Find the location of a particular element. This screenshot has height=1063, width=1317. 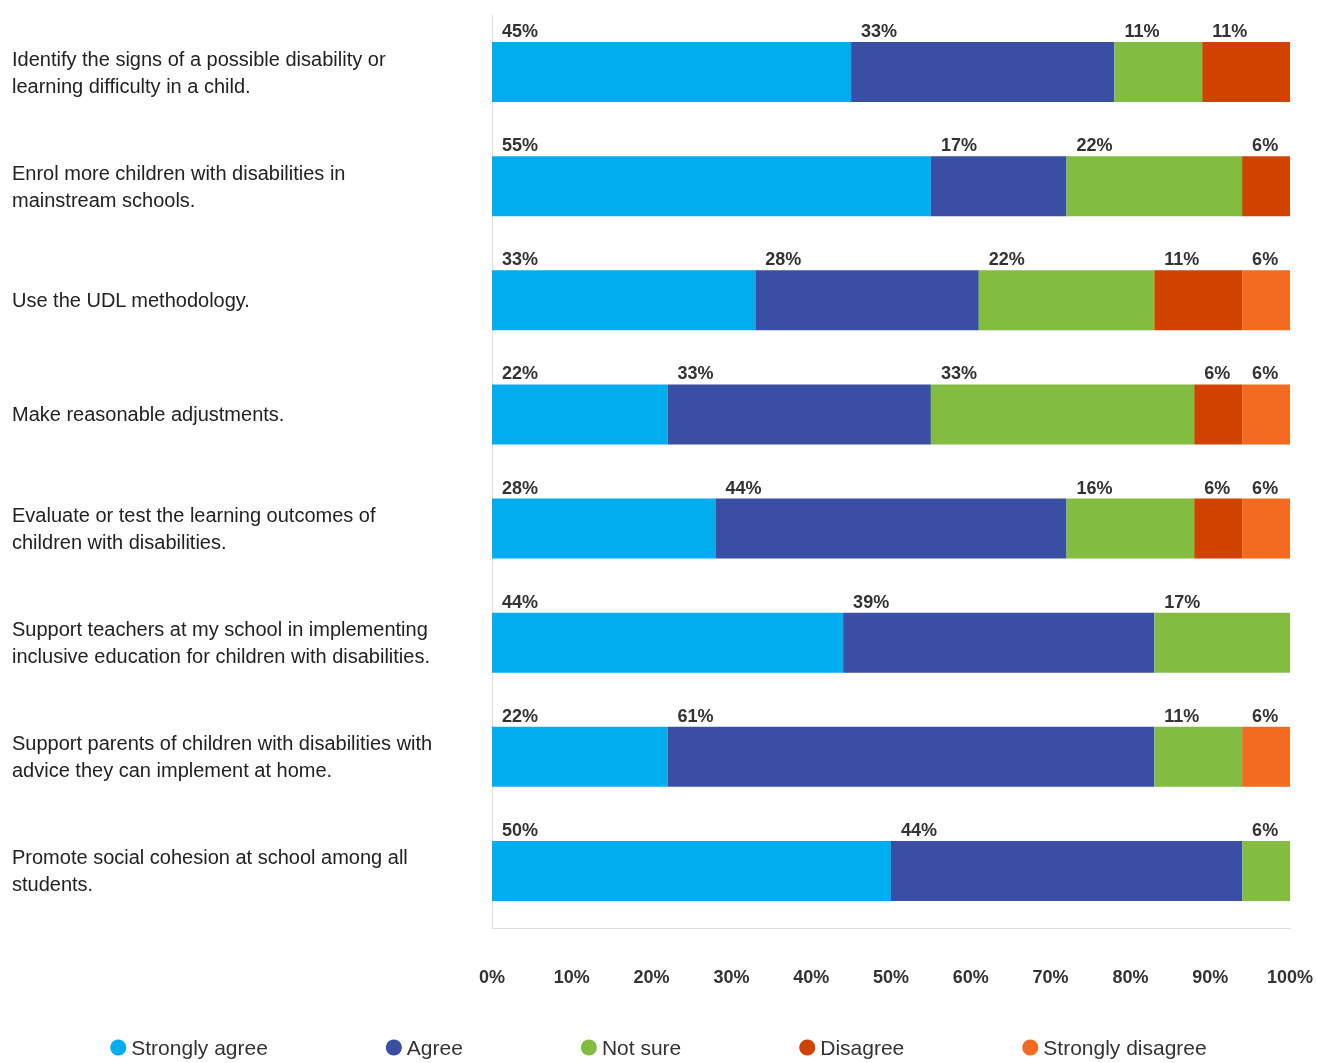

legend-label: Strongly agree is located at coordinates (199, 1047).